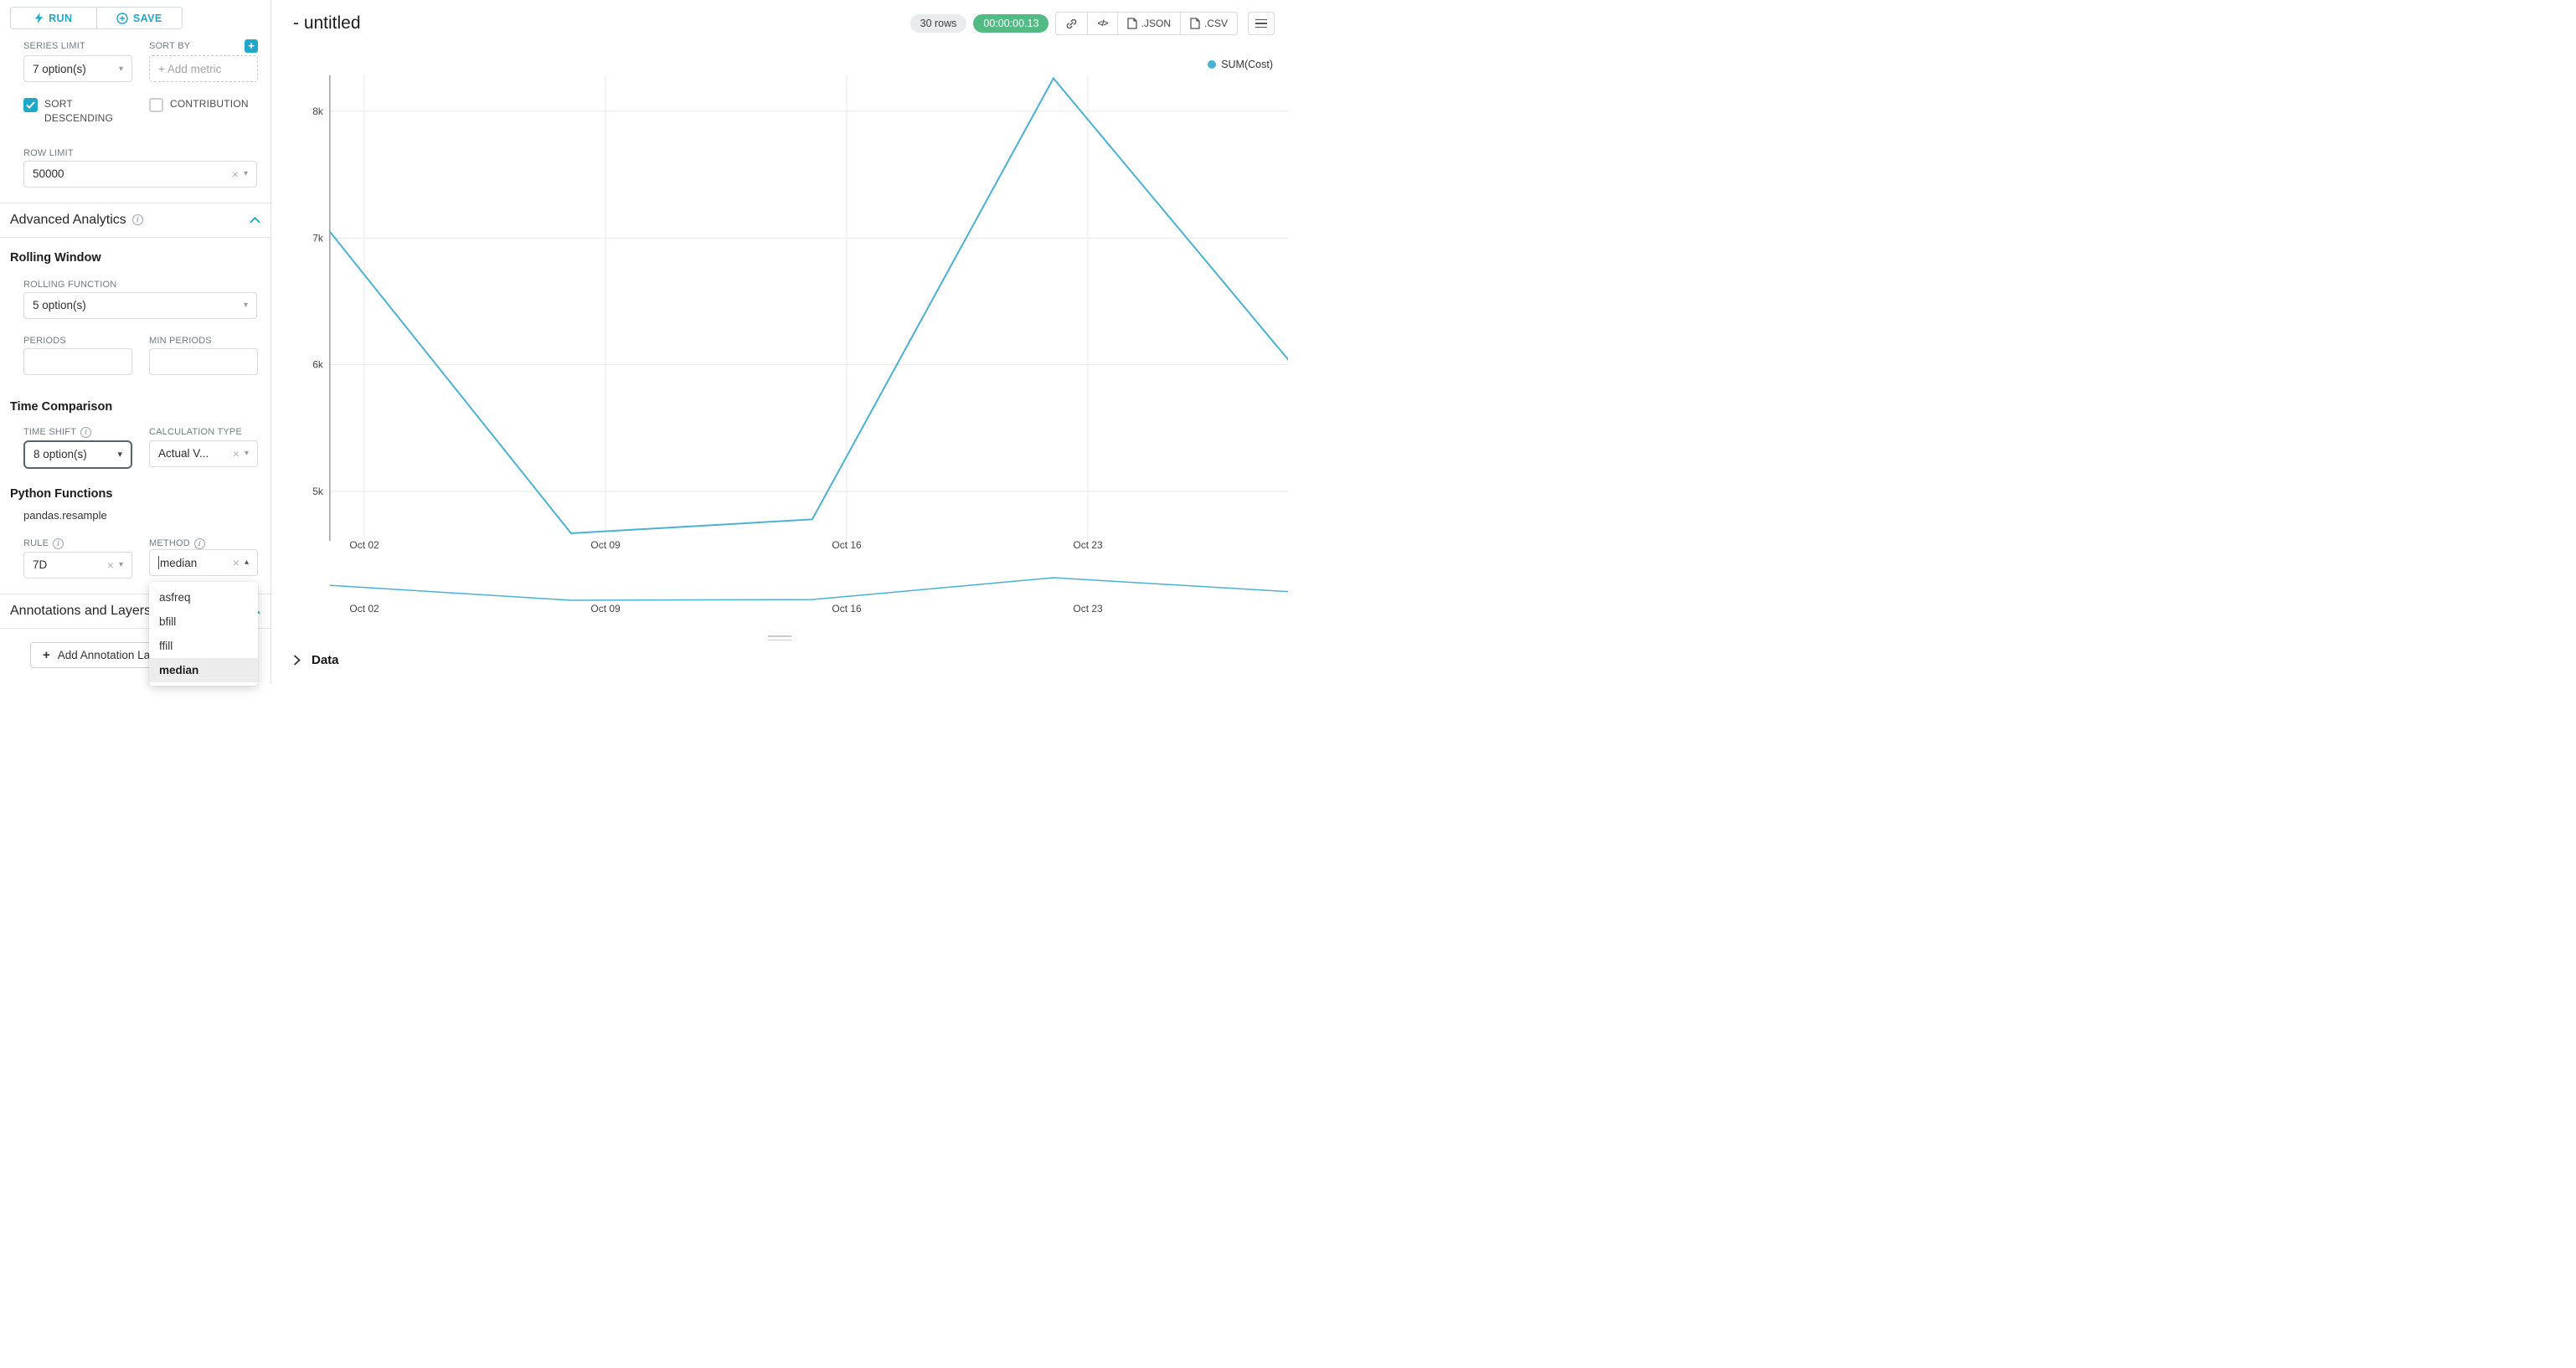  Describe the element at coordinates (111, 654) in the screenshot. I see `add-annotation-layer-label: Add Annotation Layer` at that location.